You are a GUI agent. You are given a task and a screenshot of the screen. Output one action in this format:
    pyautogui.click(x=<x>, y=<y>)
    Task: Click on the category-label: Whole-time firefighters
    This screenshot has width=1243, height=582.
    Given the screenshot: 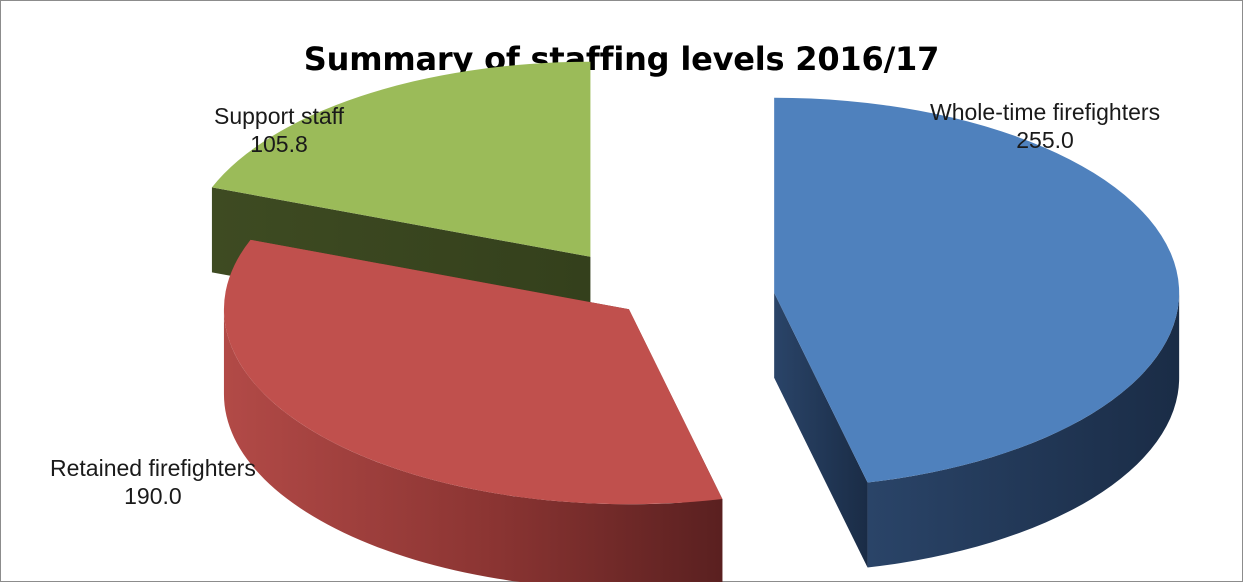 What is the action you would take?
    pyautogui.click(x=1045, y=112)
    